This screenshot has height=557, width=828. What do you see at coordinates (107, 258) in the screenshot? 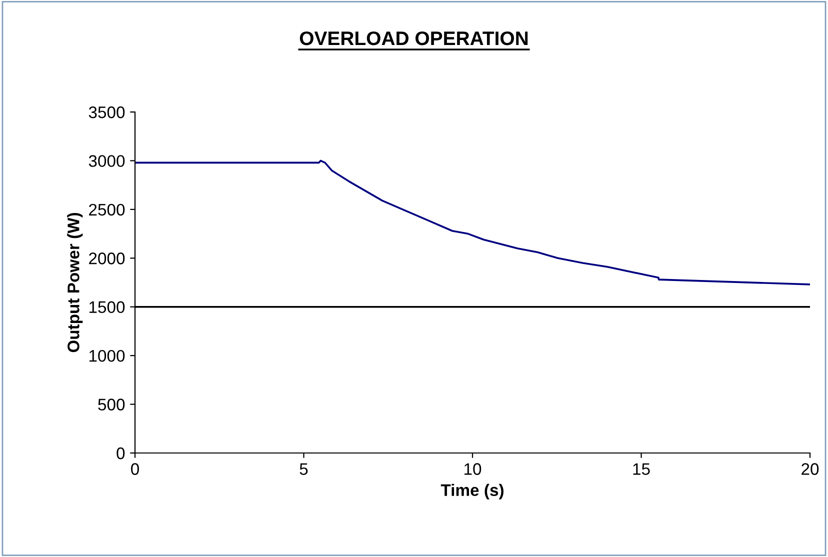
I see `y-tick-label: 2000` at bounding box center [107, 258].